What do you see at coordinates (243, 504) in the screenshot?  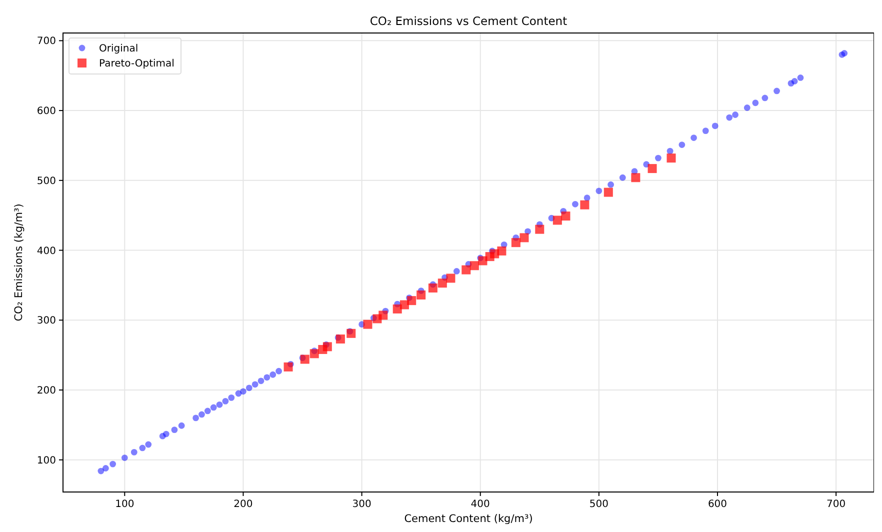 I see `x-tick-label: 200` at bounding box center [243, 504].